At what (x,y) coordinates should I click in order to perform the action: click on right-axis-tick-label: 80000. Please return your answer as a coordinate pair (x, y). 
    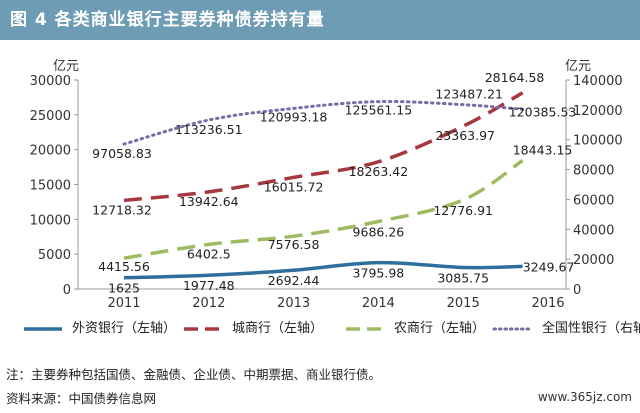
    Looking at the image, I should click on (593, 171).